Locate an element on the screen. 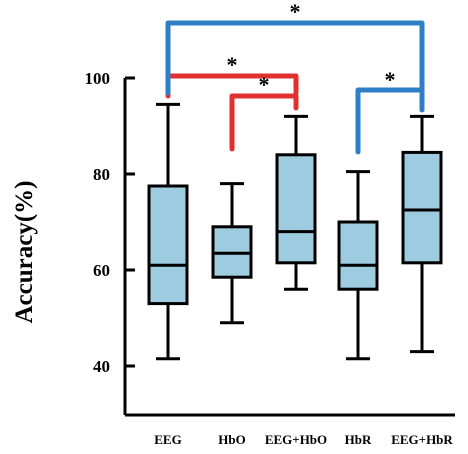  y-tick-label: 100 is located at coordinates (98, 78).